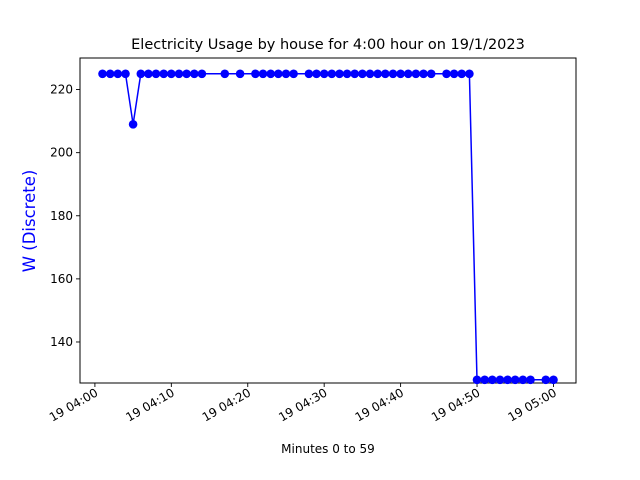 The image size is (640, 480). I want to click on y-tick-label: 140, so click(61, 342).